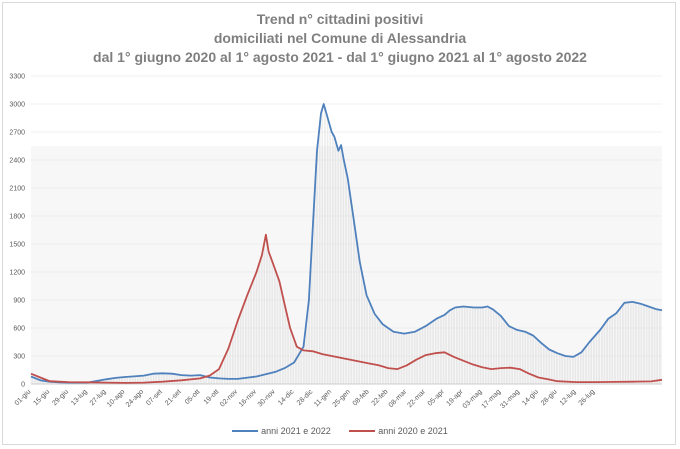 The height and width of the screenshot is (449, 680). I want to click on x-tick-label: 30-nov, so click(267, 398).